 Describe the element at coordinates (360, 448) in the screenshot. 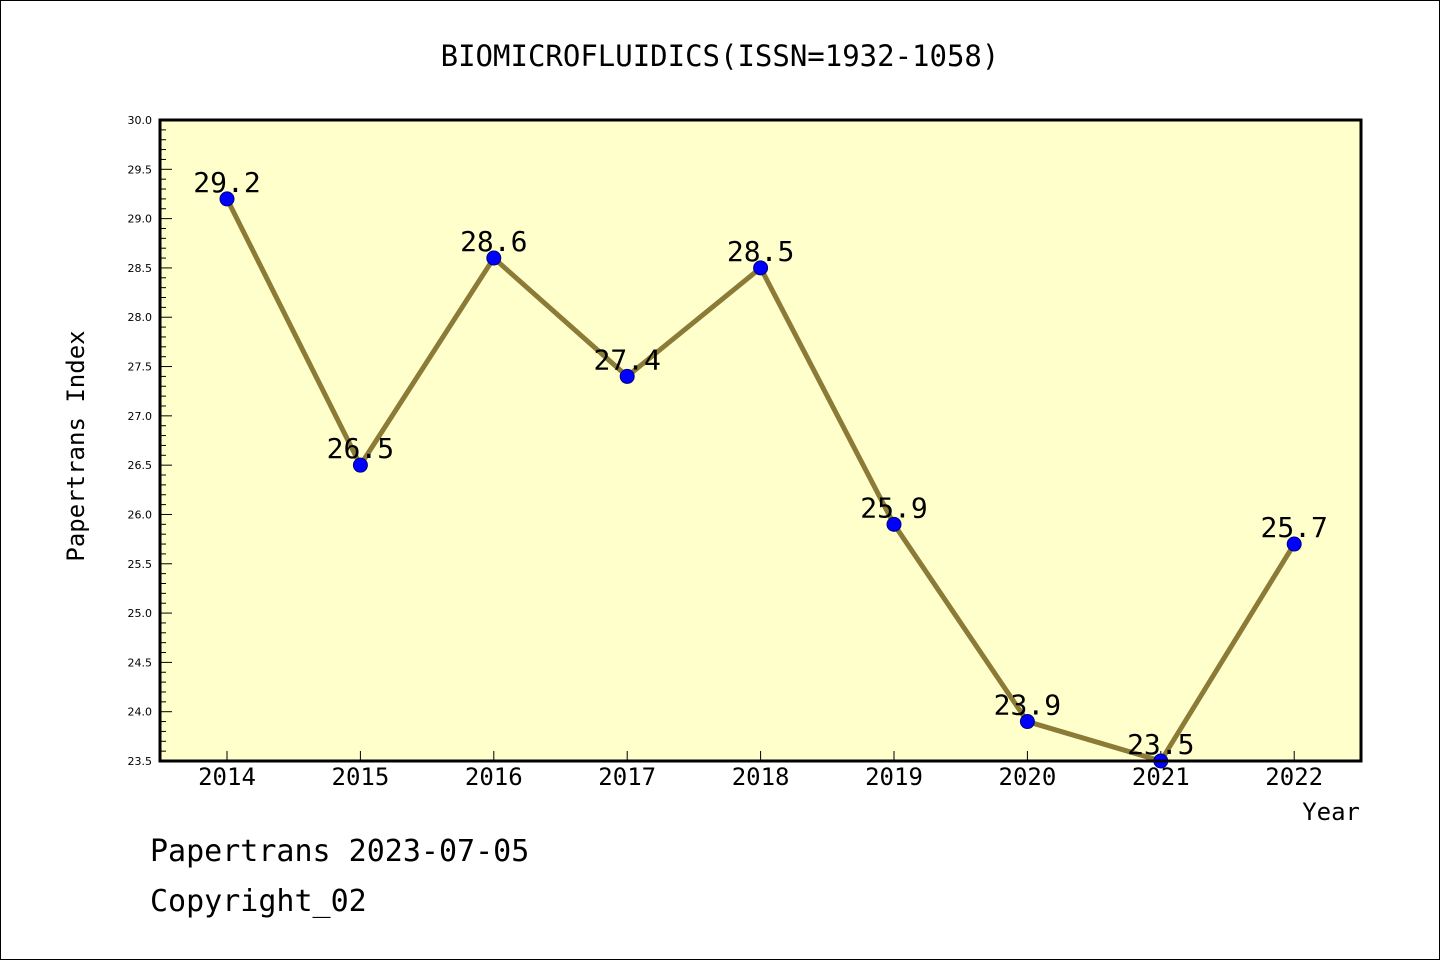

I see `data-label: 26.5` at that location.